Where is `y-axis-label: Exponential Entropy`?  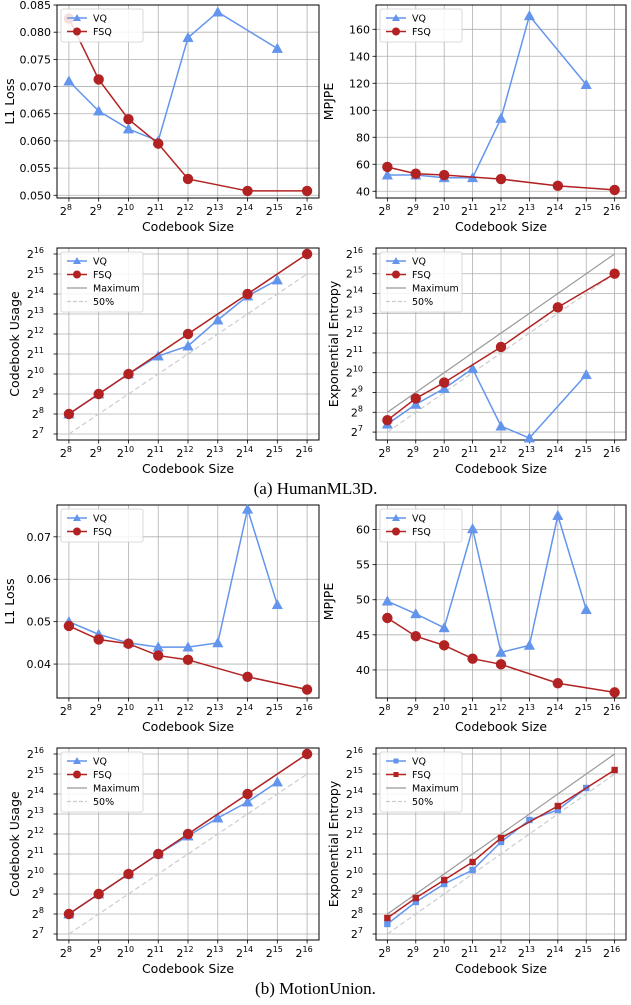
y-axis-label: Exponential Entropy is located at coordinates (333, 343).